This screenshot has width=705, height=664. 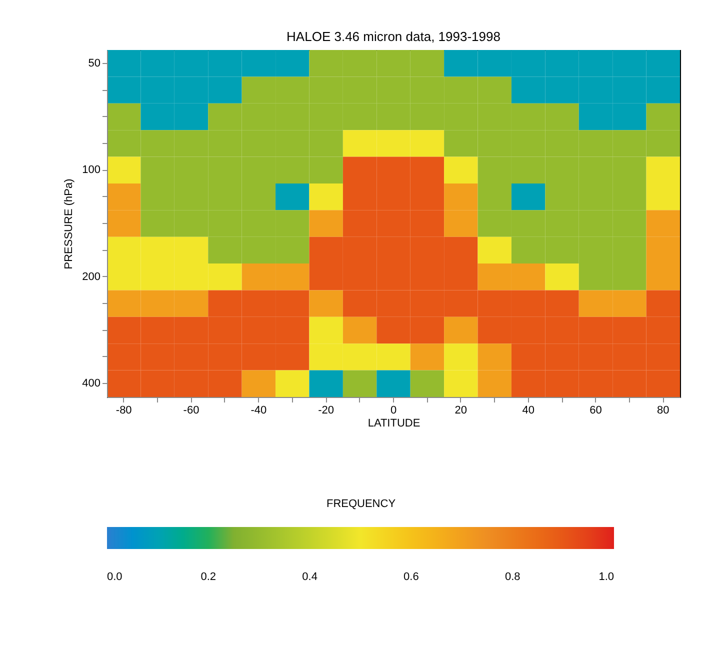 I want to click on color-bar-label: 1.0, so click(x=606, y=577).